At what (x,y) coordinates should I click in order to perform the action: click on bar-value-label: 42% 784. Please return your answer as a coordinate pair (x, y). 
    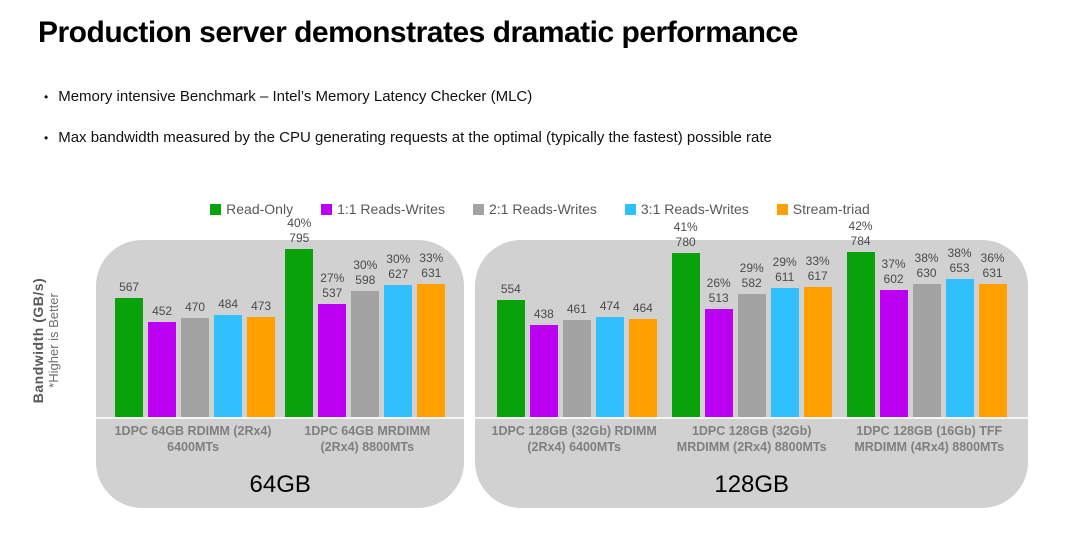
    Looking at the image, I should click on (860, 233).